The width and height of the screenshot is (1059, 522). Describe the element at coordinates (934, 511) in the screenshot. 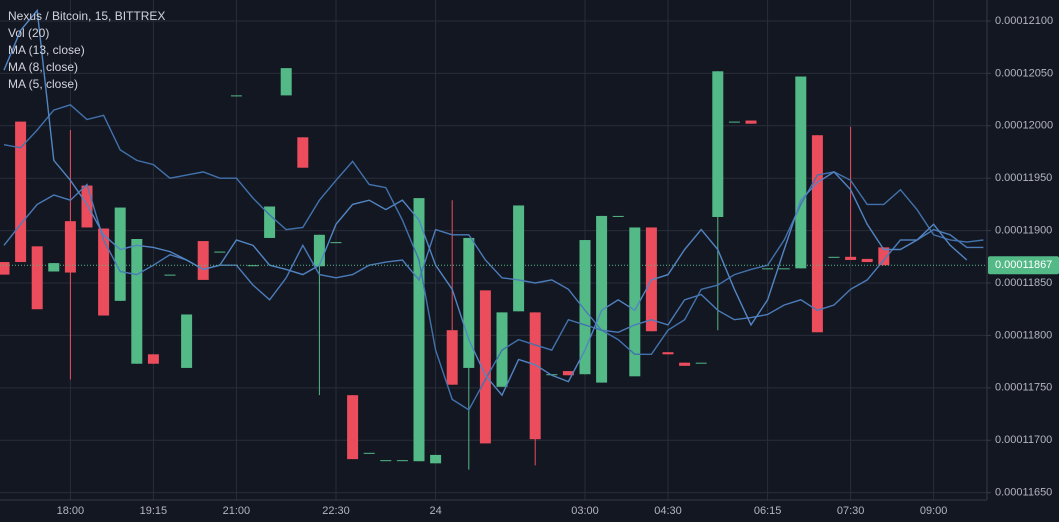

I see `x-tick-label: 09:00` at that location.